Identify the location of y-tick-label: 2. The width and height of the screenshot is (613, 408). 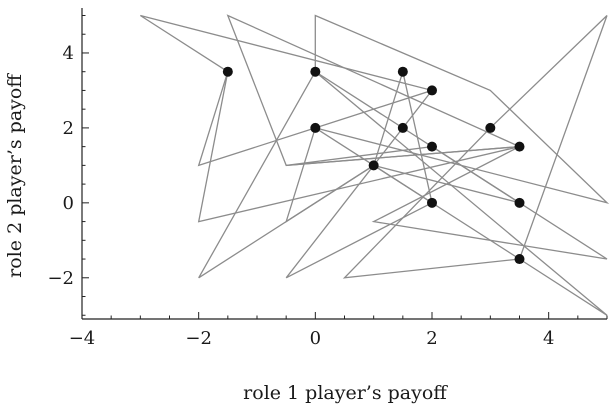
(68, 128).